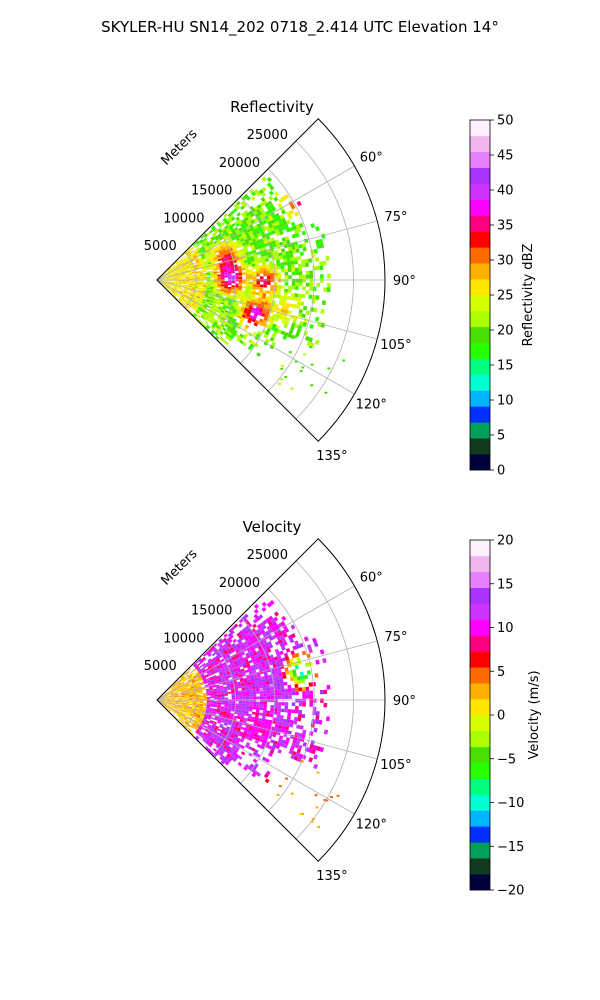 This screenshot has width=600, height=1000. What do you see at coordinates (480, 548) in the screenshot?
I see `colorbar-band` at bounding box center [480, 548].